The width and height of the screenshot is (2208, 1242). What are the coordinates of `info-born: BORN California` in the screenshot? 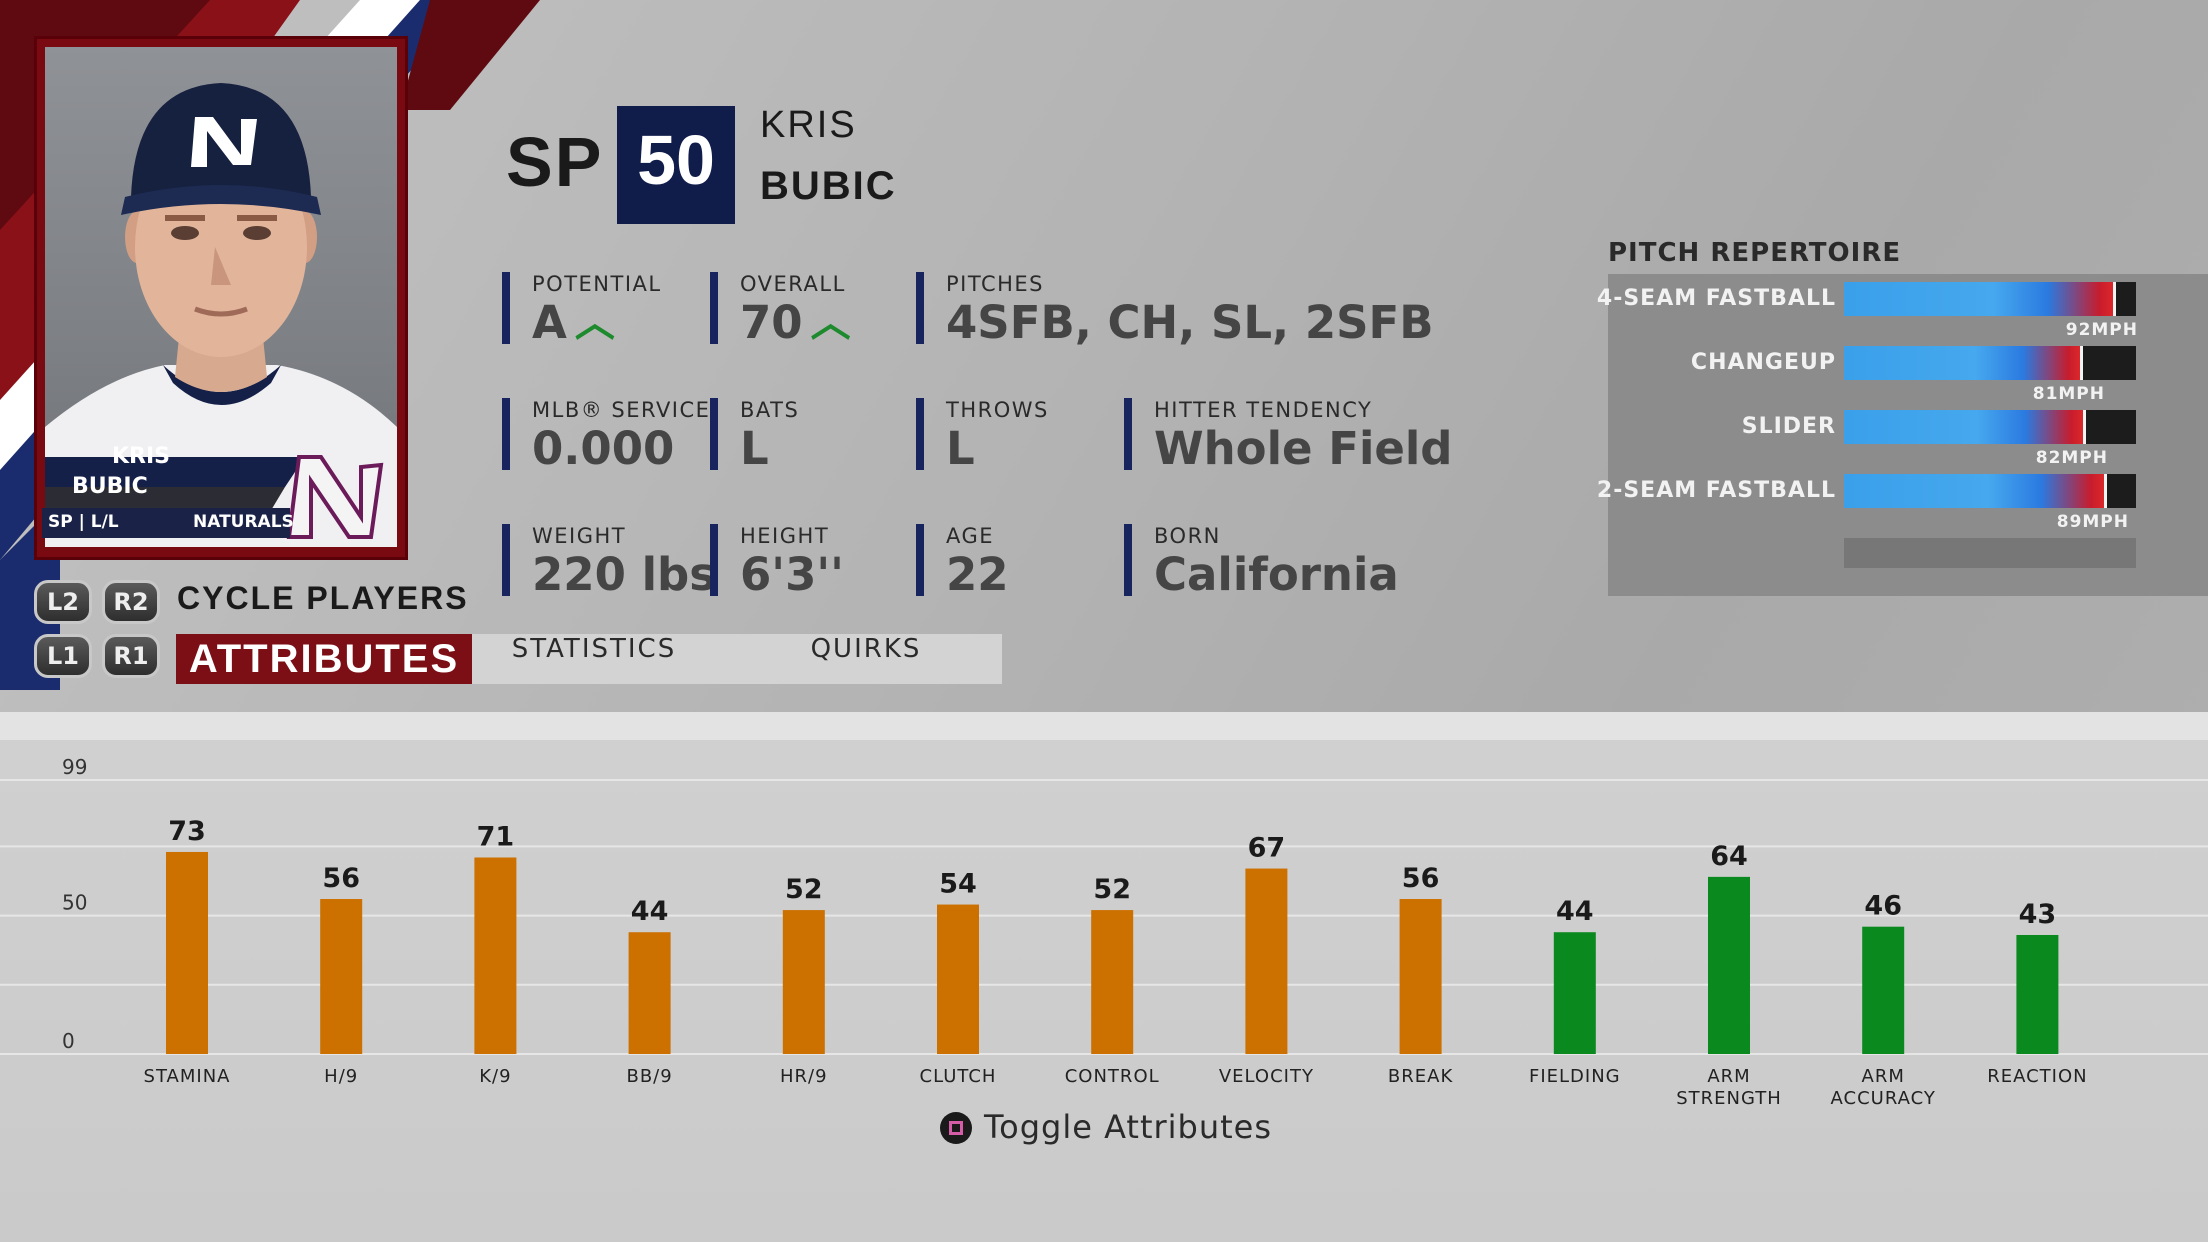 It's located at (1261, 562).